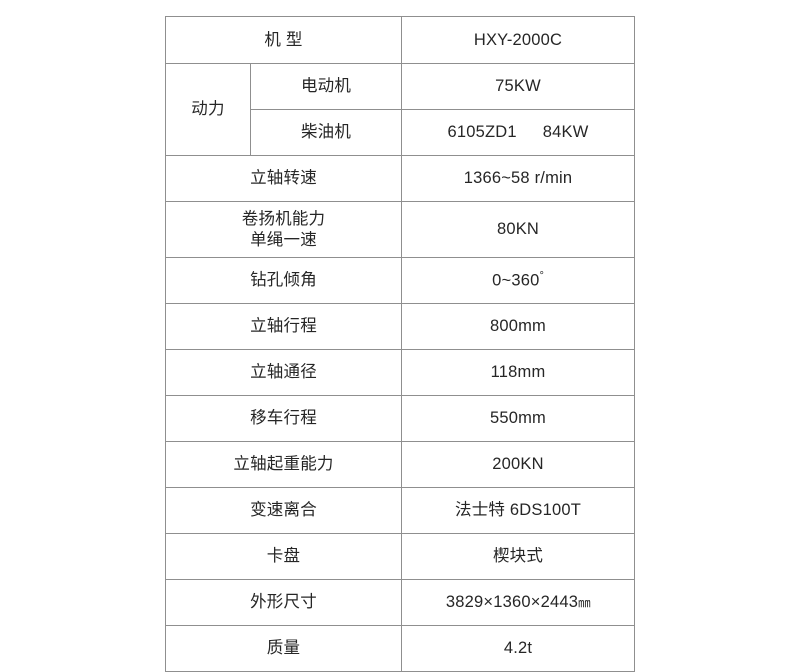 This screenshot has width=800, height=672. Describe the element at coordinates (326, 86) in the screenshot. I see `row-label-power-electric: 电动机` at that location.